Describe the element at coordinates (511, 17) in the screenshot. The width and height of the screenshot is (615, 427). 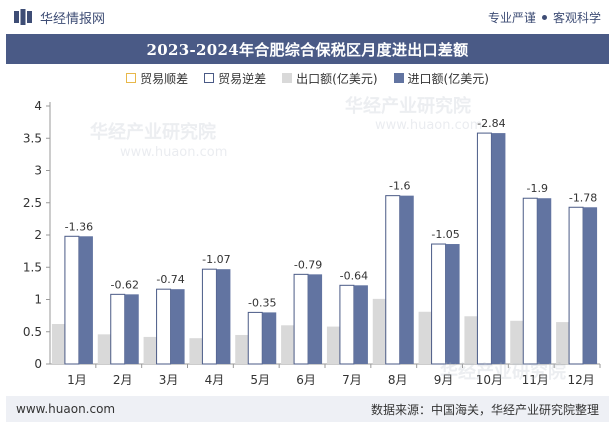
I see `tagline-left: 专业严谨` at that location.